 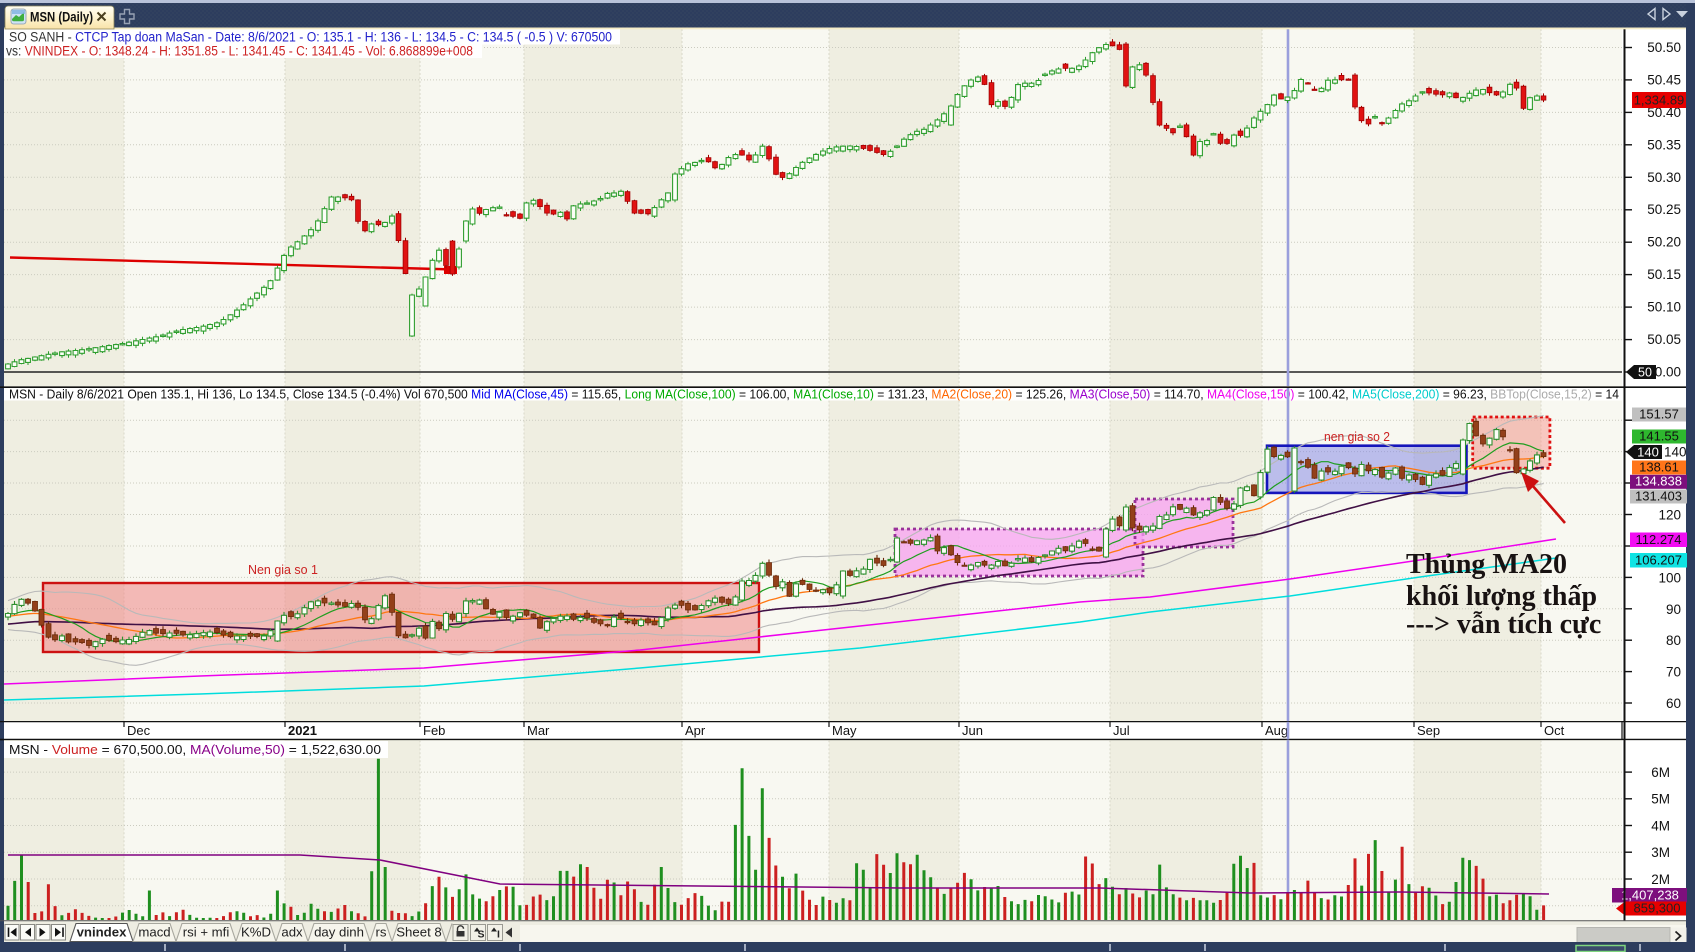 I want to click on svg-text: 112.274, so click(x=1658, y=539).